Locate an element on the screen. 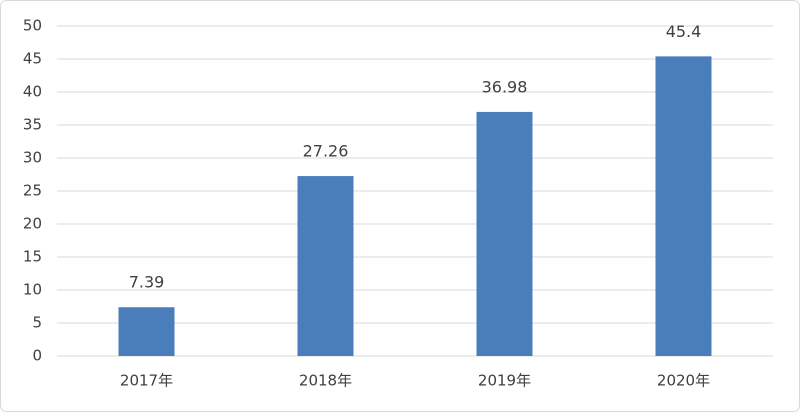 Image resolution: width=800 pixels, height=412 pixels. value-label: 27.26 is located at coordinates (326, 151).